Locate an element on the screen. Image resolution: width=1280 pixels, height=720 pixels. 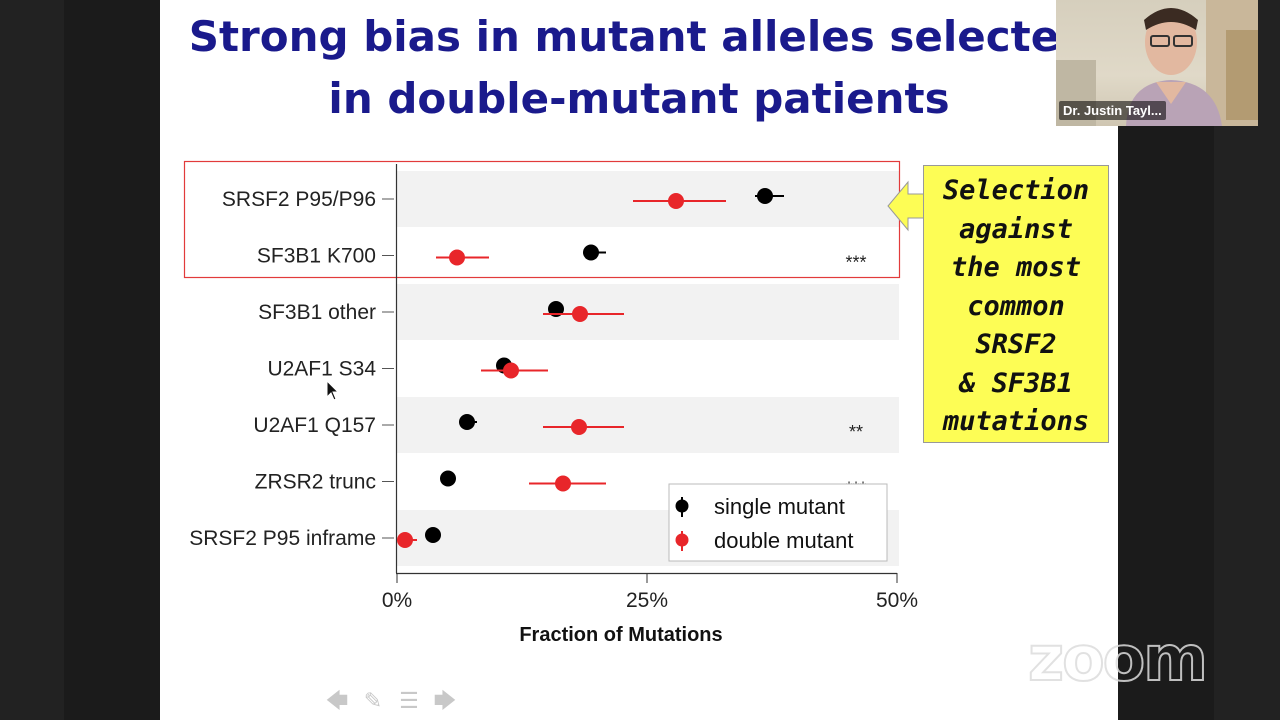
category-label: ZRSR2 trunc is located at coordinates (315, 482).